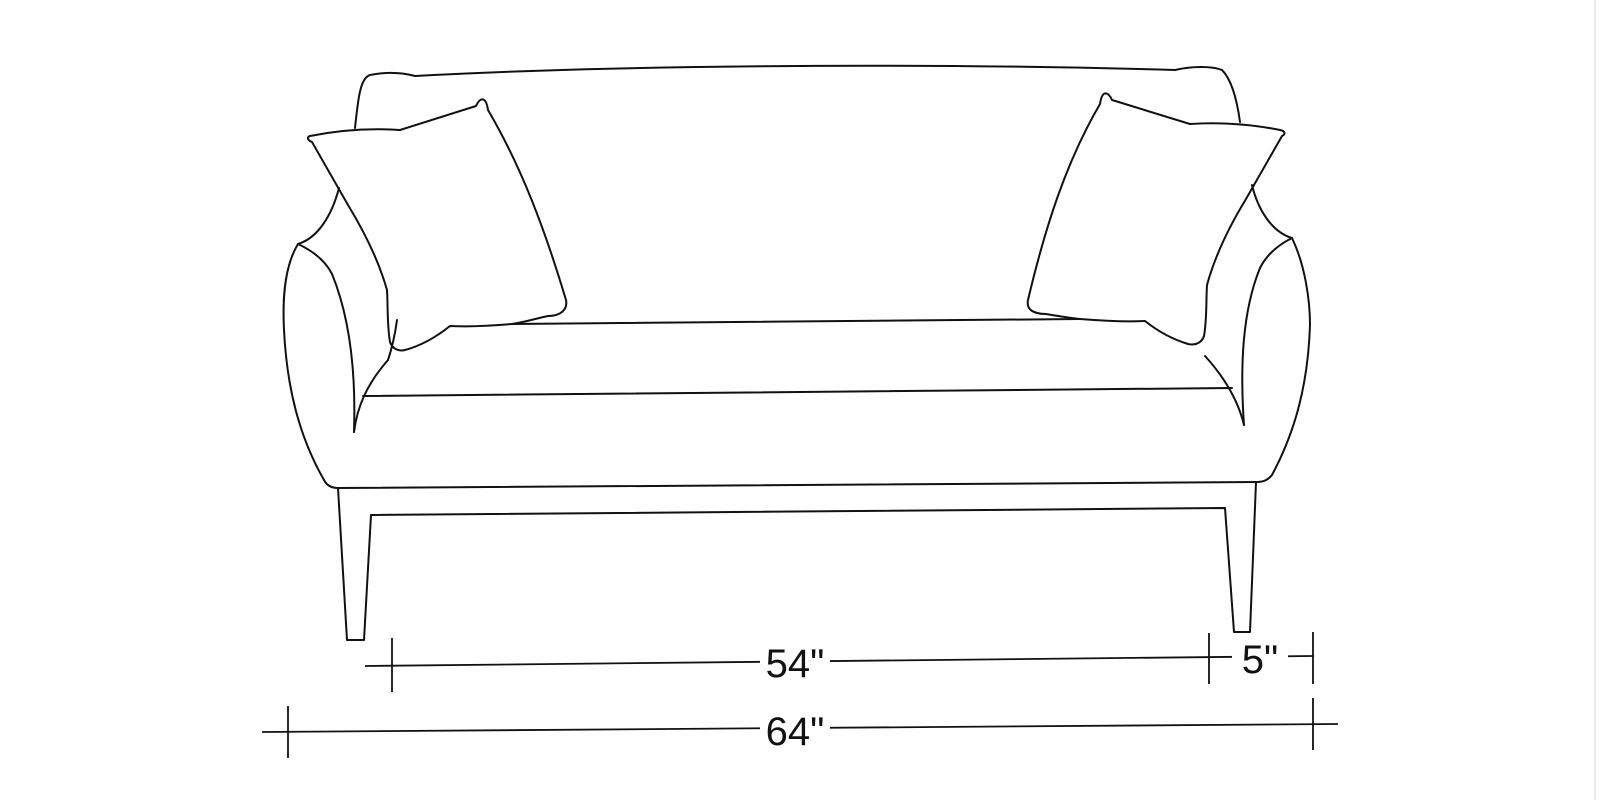  What do you see at coordinates (797, 561) in the screenshot?
I see `sofa-base-legs` at bounding box center [797, 561].